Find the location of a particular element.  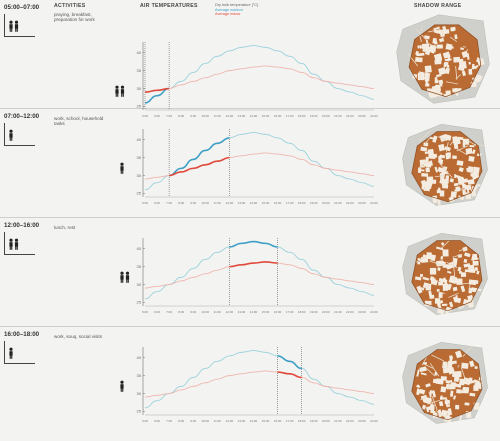

period-time: 16:00–18:00 is located at coordinates (22, 334).